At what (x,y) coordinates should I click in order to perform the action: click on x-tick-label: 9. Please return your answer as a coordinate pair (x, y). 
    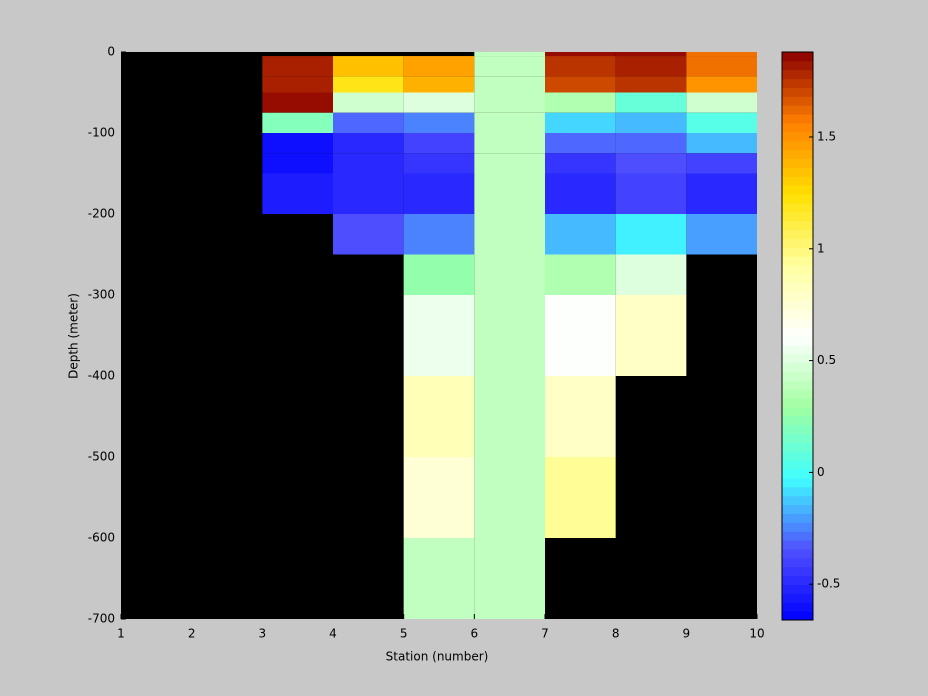
    Looking at the image, I should click on (687, 634).